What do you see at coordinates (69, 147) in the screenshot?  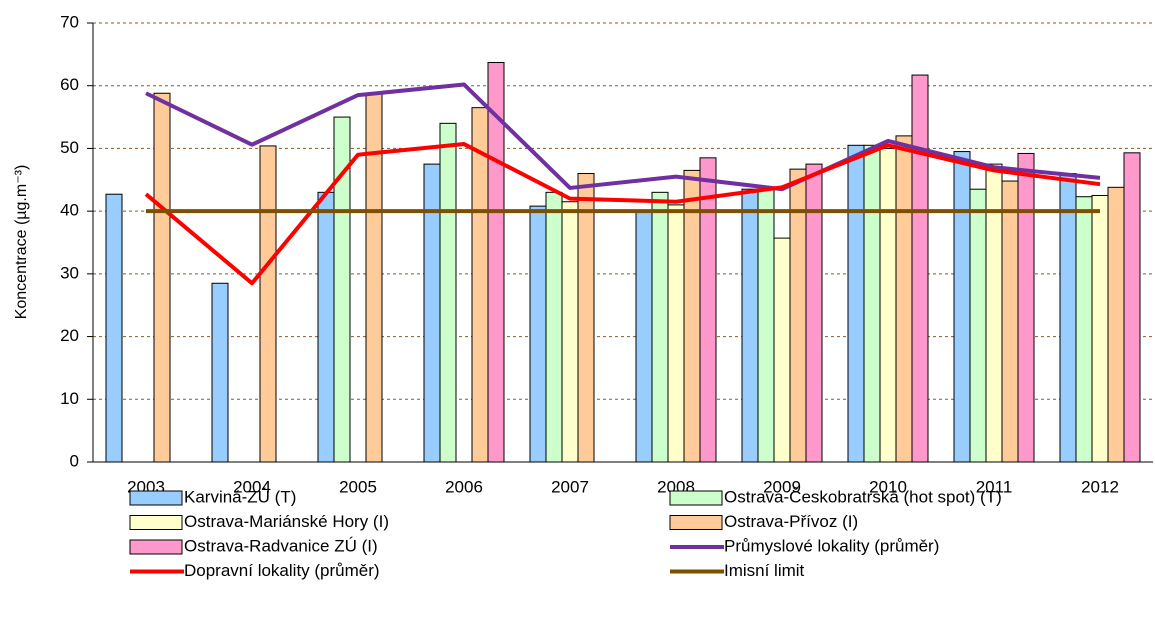 I see `y-tick-label: 50` at bounding box center [69, 147].